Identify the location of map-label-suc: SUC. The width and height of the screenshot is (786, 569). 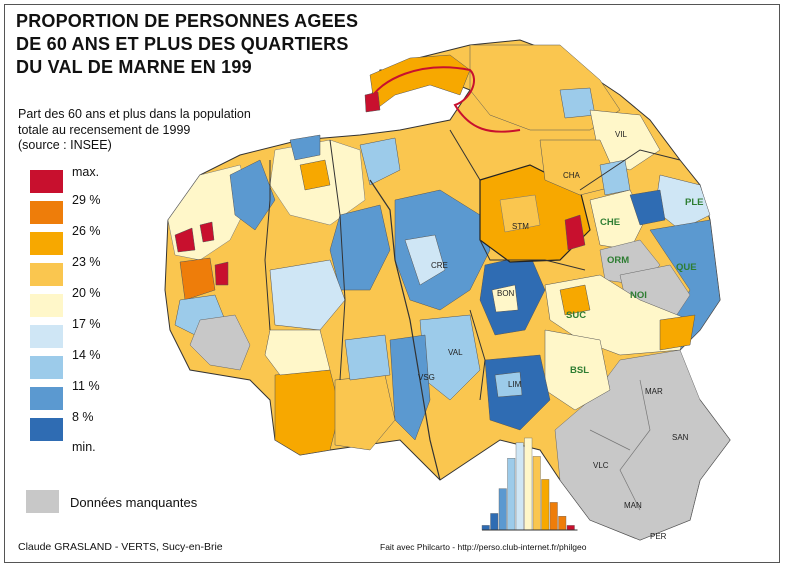
(576, 315).